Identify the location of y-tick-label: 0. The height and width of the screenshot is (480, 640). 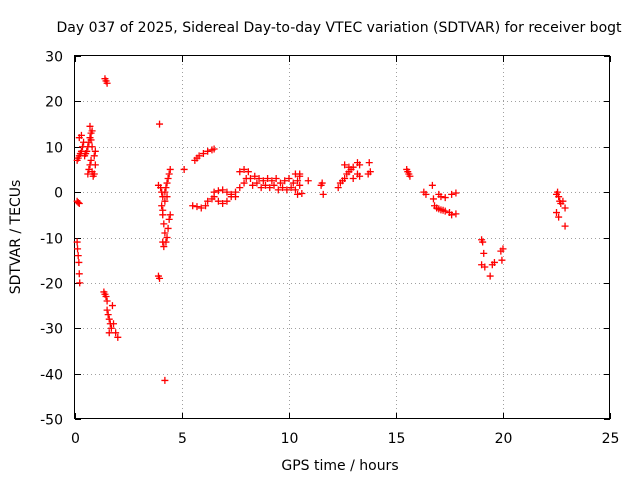
(58, 194).